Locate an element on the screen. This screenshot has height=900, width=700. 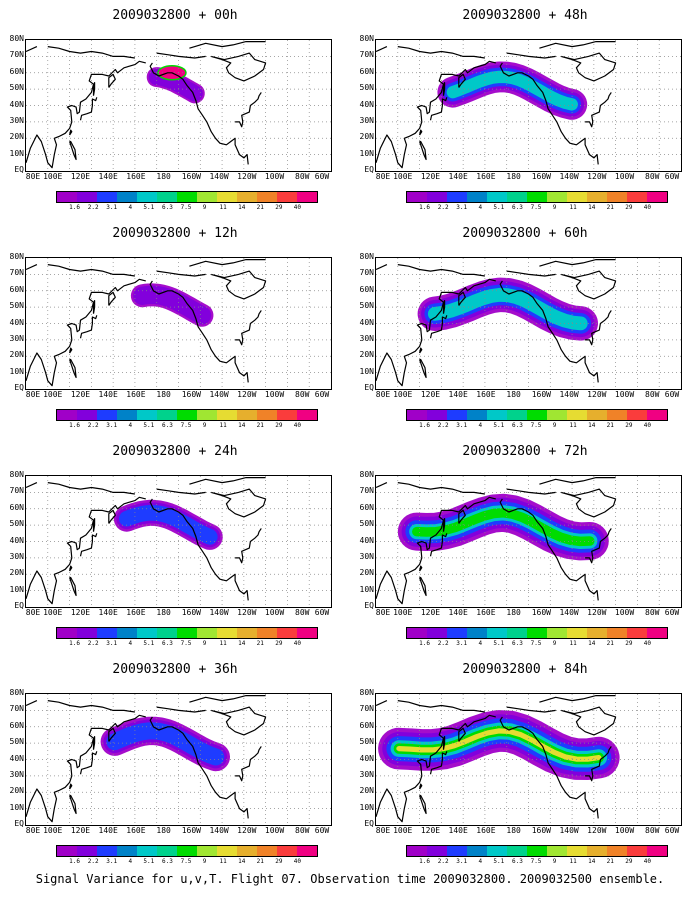
color-legend is located at coordinates (537, 415).